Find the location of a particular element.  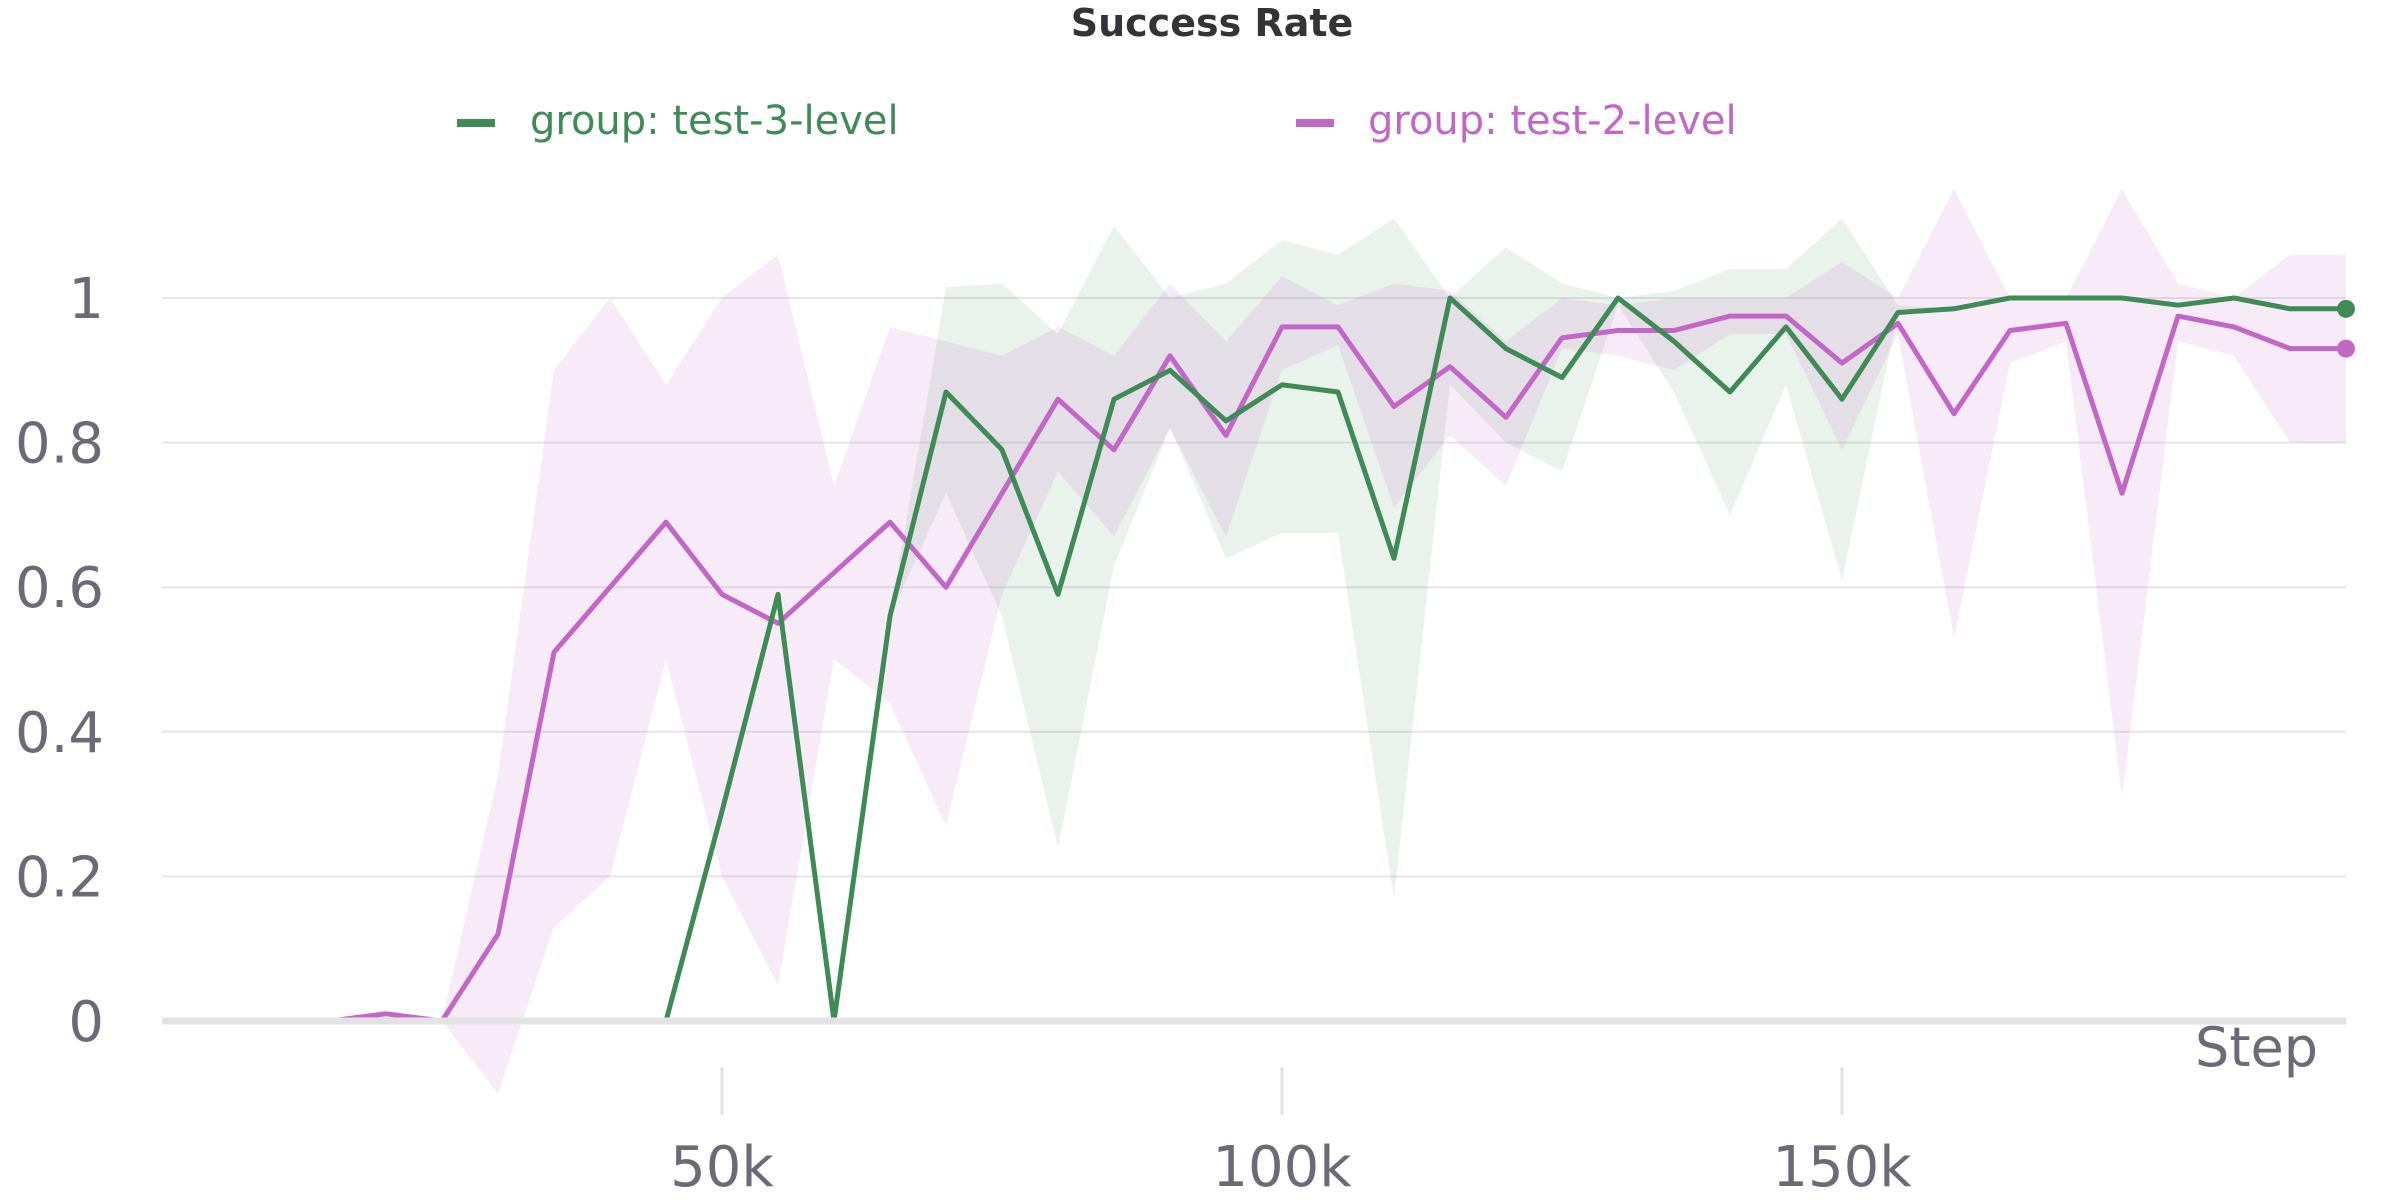

chart-title: Success Rate is located at coordinates (1212, 23).